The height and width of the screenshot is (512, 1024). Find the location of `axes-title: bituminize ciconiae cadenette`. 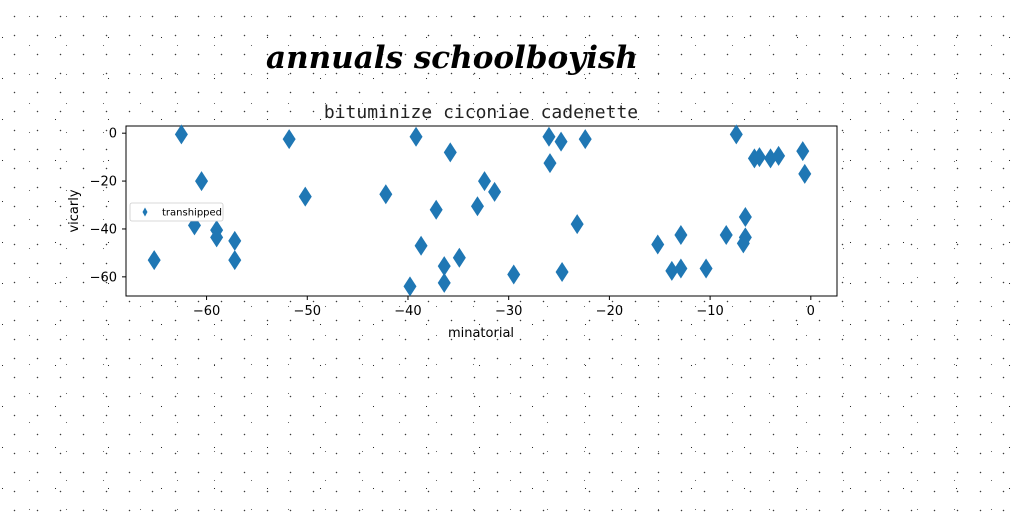

axes-title: bituminize ciconiae cadenette is located at coordinates (481, 112).